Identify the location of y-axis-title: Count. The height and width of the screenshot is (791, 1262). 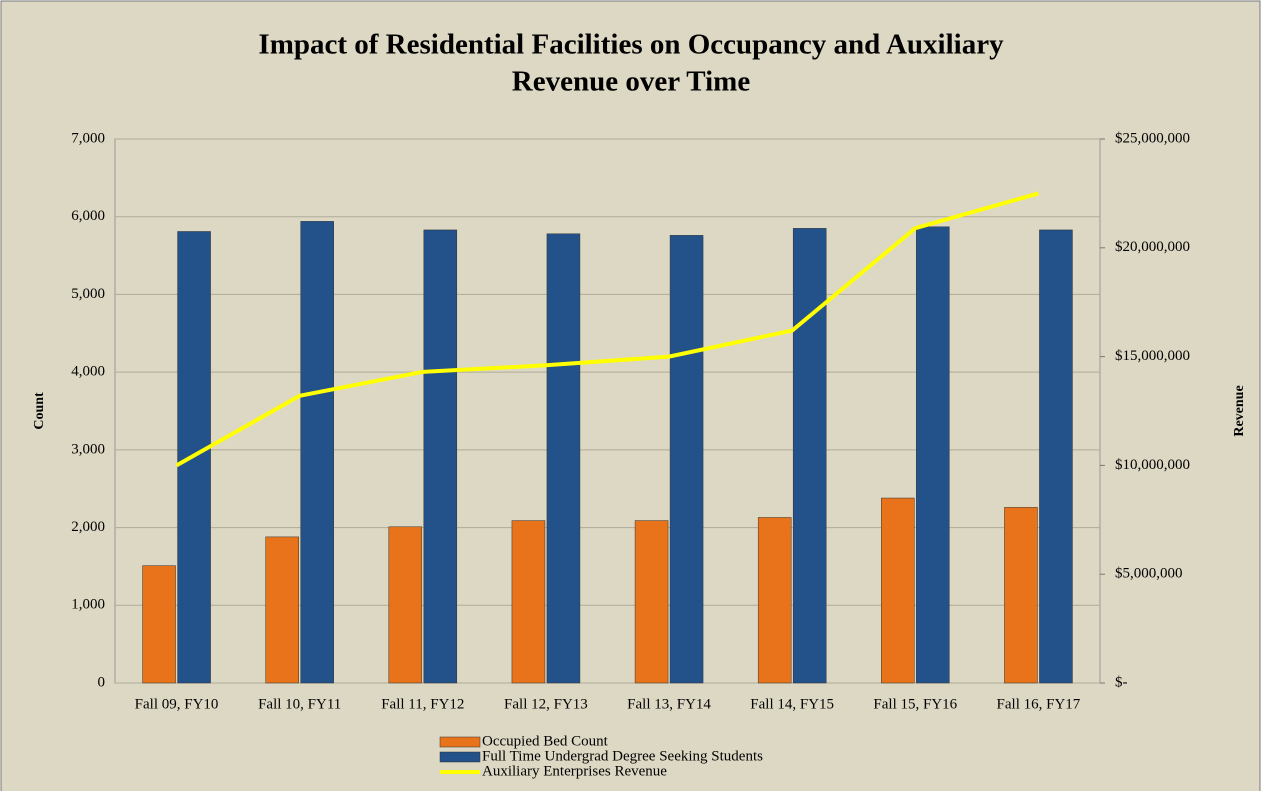
(39, 411).